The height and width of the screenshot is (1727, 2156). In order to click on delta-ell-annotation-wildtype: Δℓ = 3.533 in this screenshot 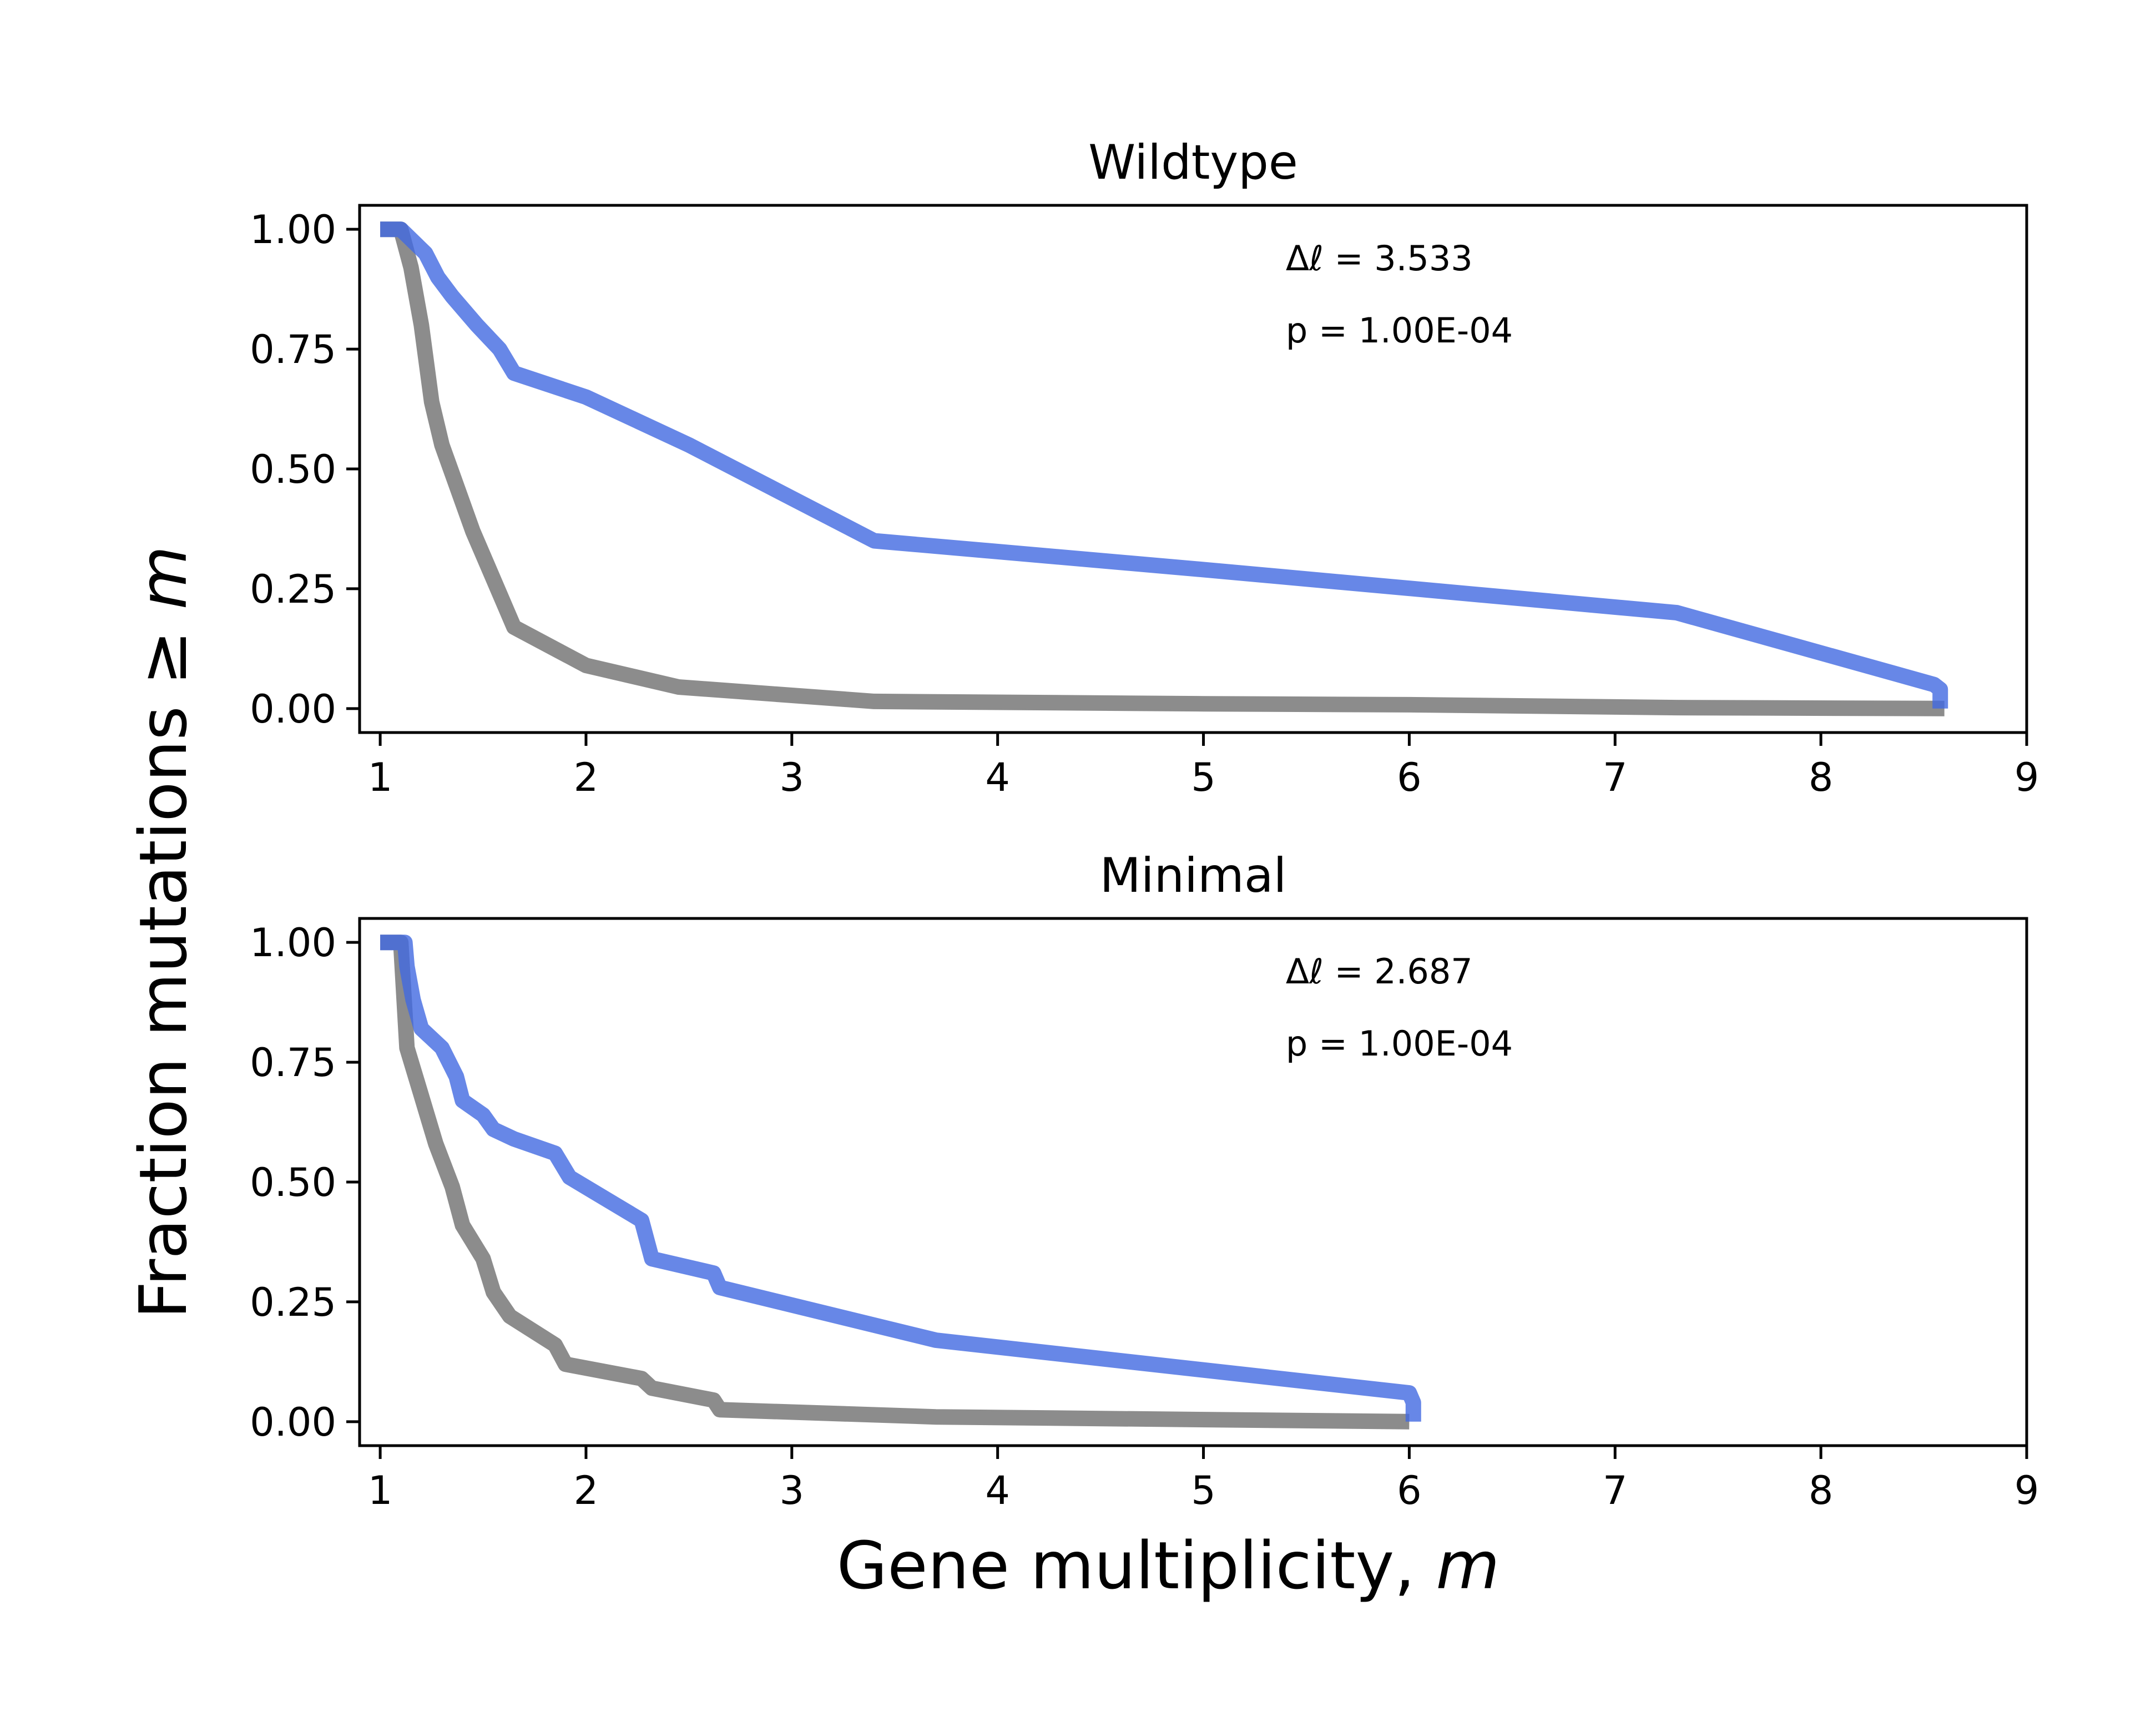, I will do `click(1380, 258)`.